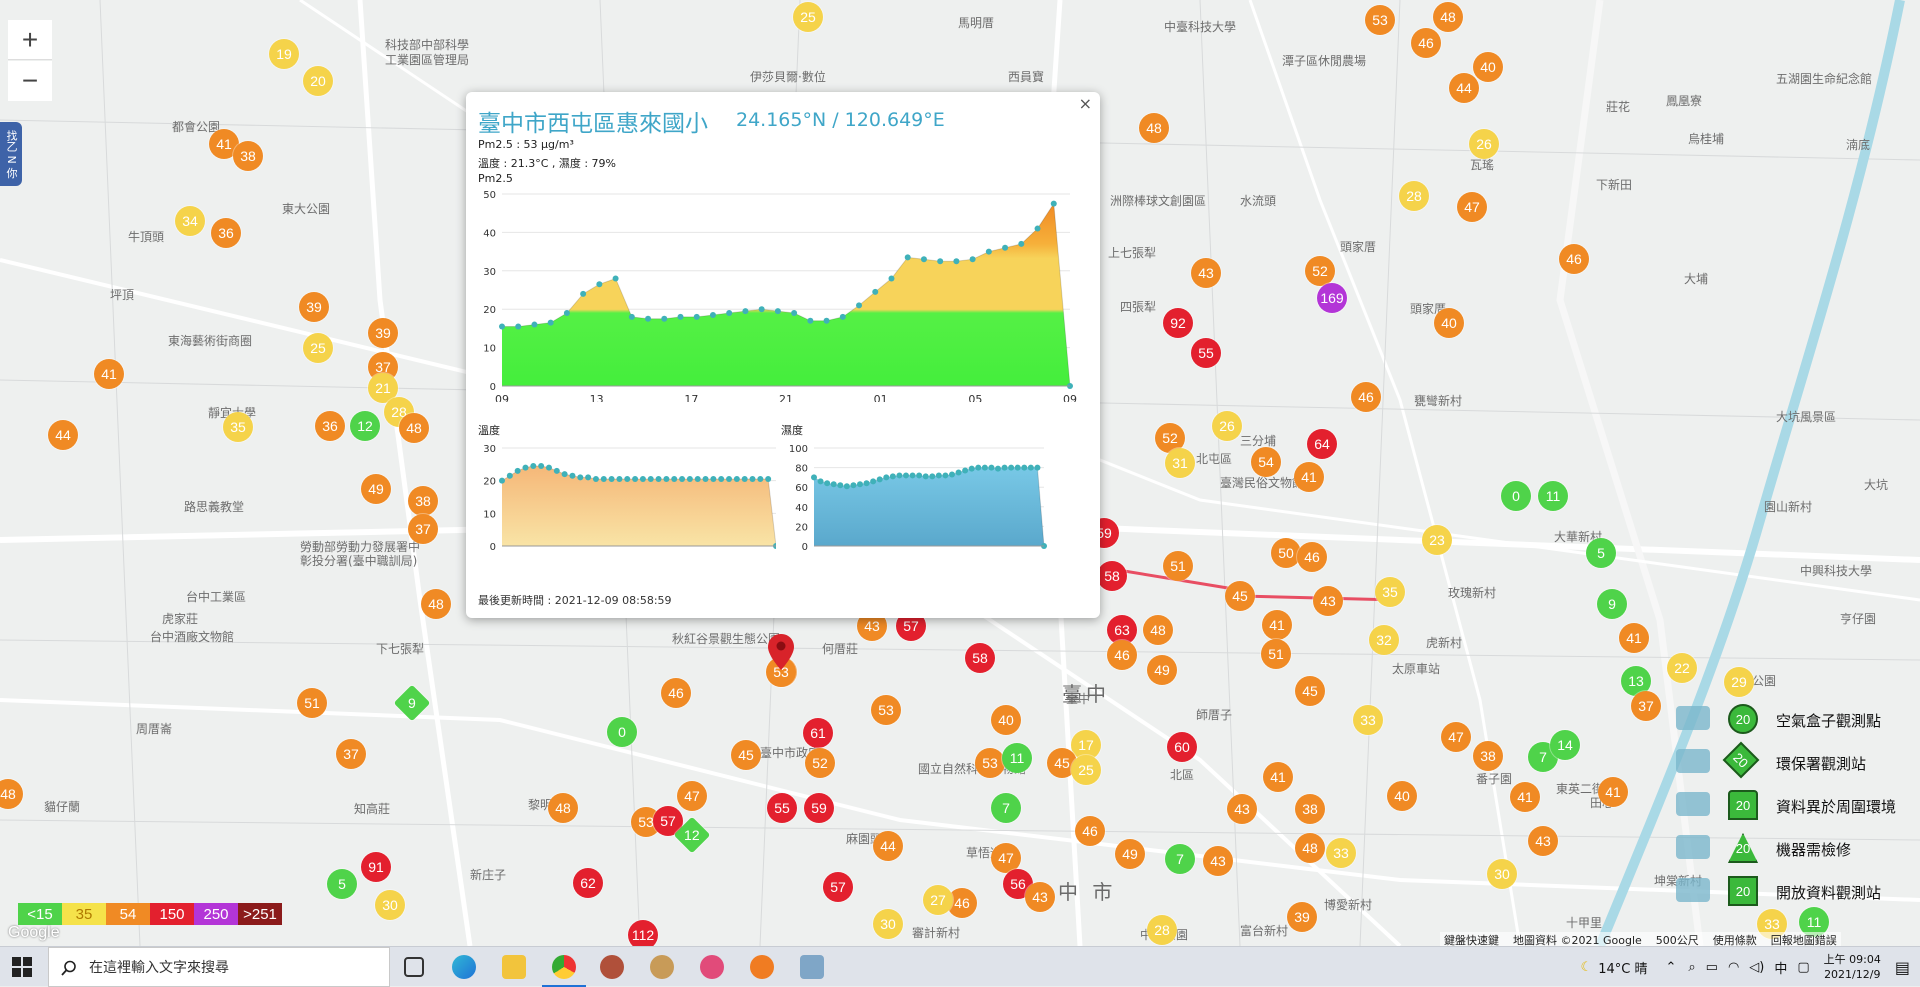  Describe the element at coordinates (1130, 854) in the screenshot. I see `air-quality-marker: 49` at that location.